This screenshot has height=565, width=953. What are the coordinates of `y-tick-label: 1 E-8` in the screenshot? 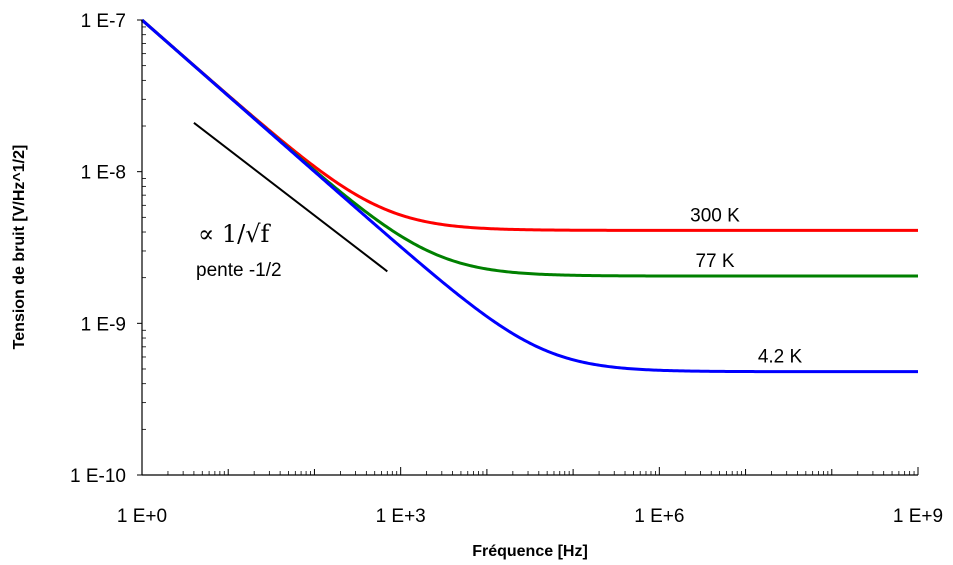 It's located at (103, 173).